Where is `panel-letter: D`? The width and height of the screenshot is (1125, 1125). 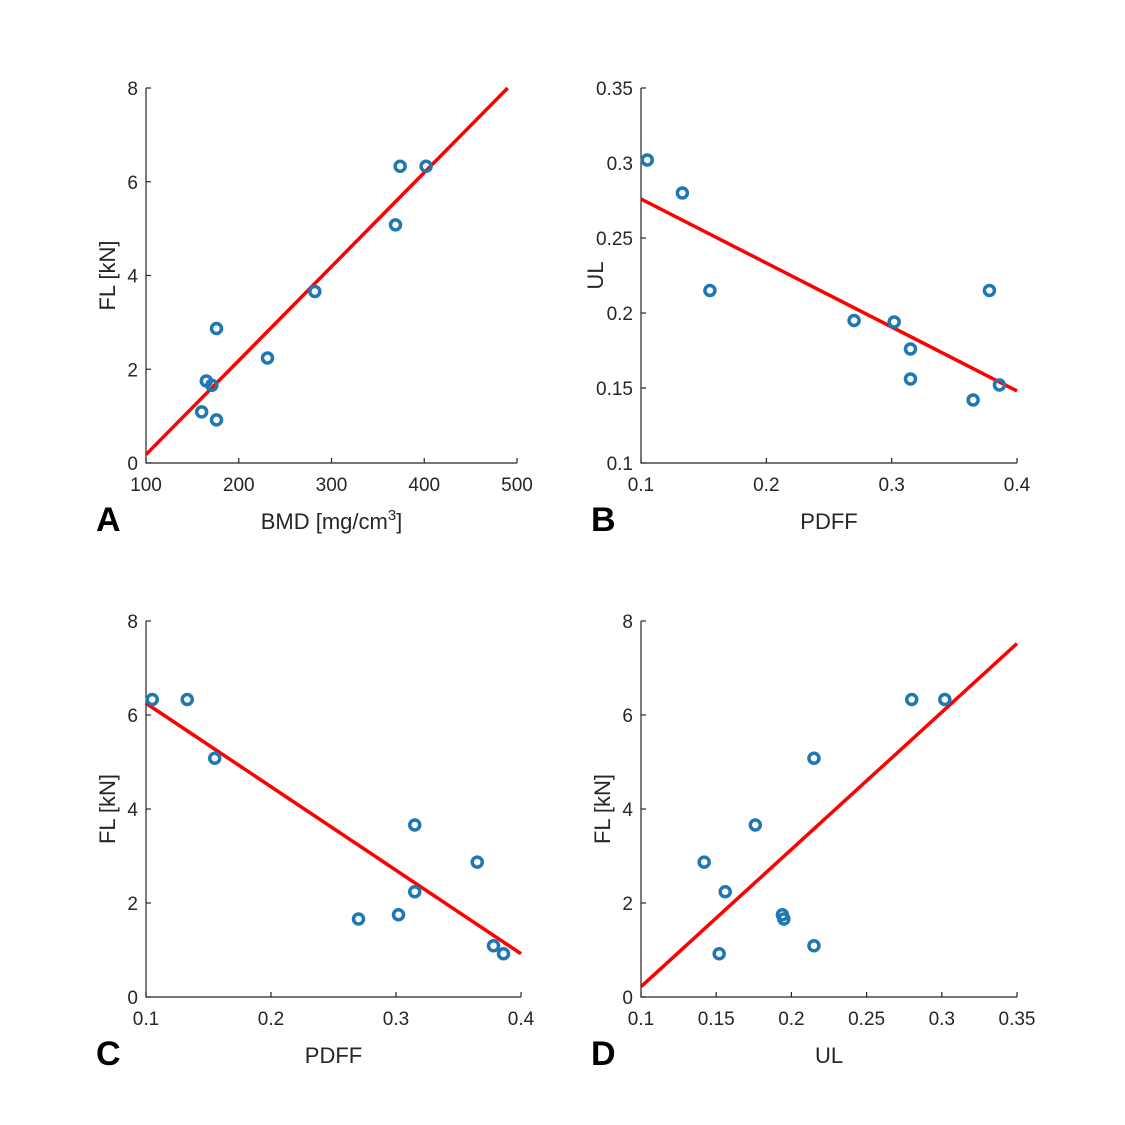
panel-letter: D is located at coordinates (603, 1054).